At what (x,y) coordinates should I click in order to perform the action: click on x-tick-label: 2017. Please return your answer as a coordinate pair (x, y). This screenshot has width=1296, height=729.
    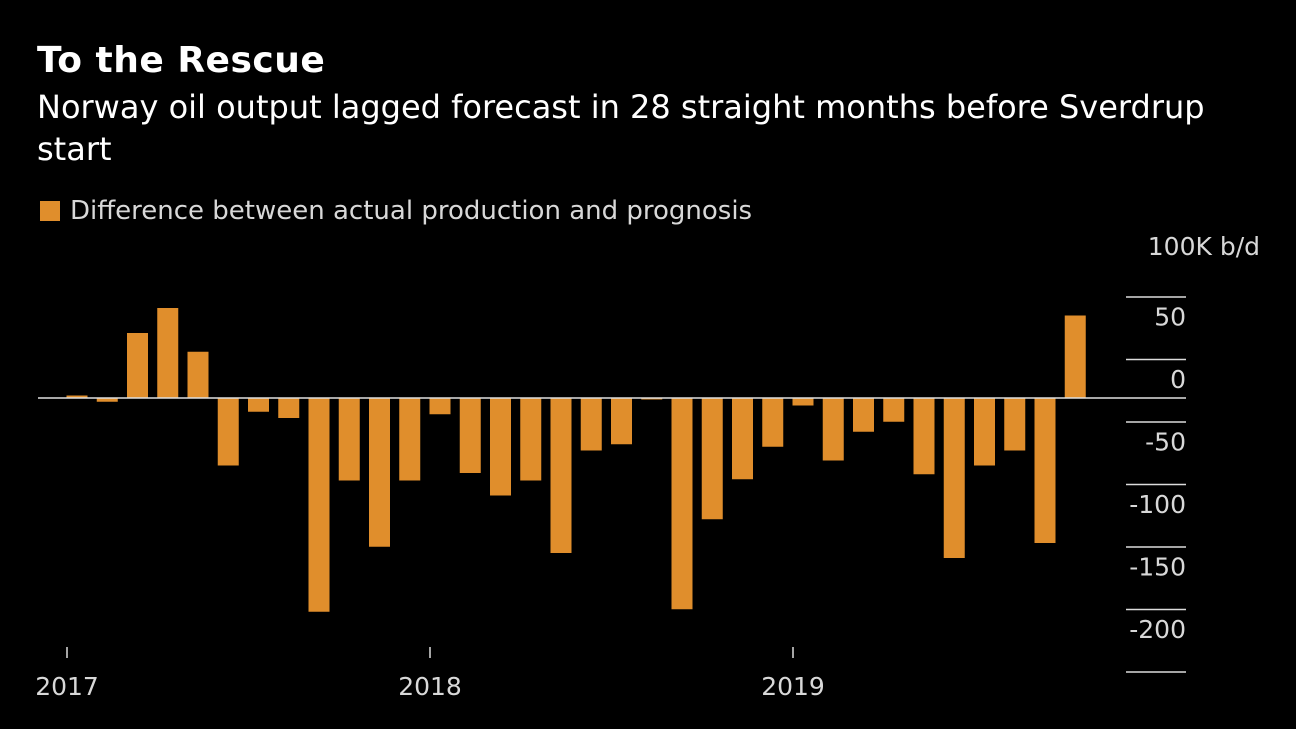
    Looking at the image, I should click on (67, 686).